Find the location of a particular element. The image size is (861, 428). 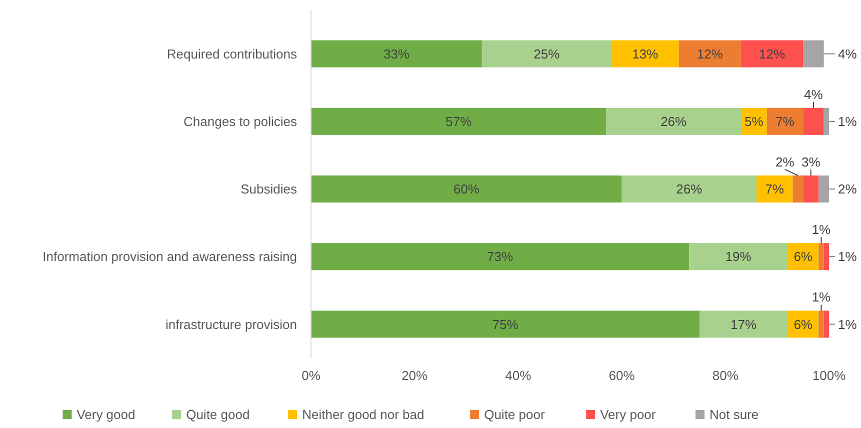

y-tick-label: Information provision and awareness raising is located at coordinates (169, 256).